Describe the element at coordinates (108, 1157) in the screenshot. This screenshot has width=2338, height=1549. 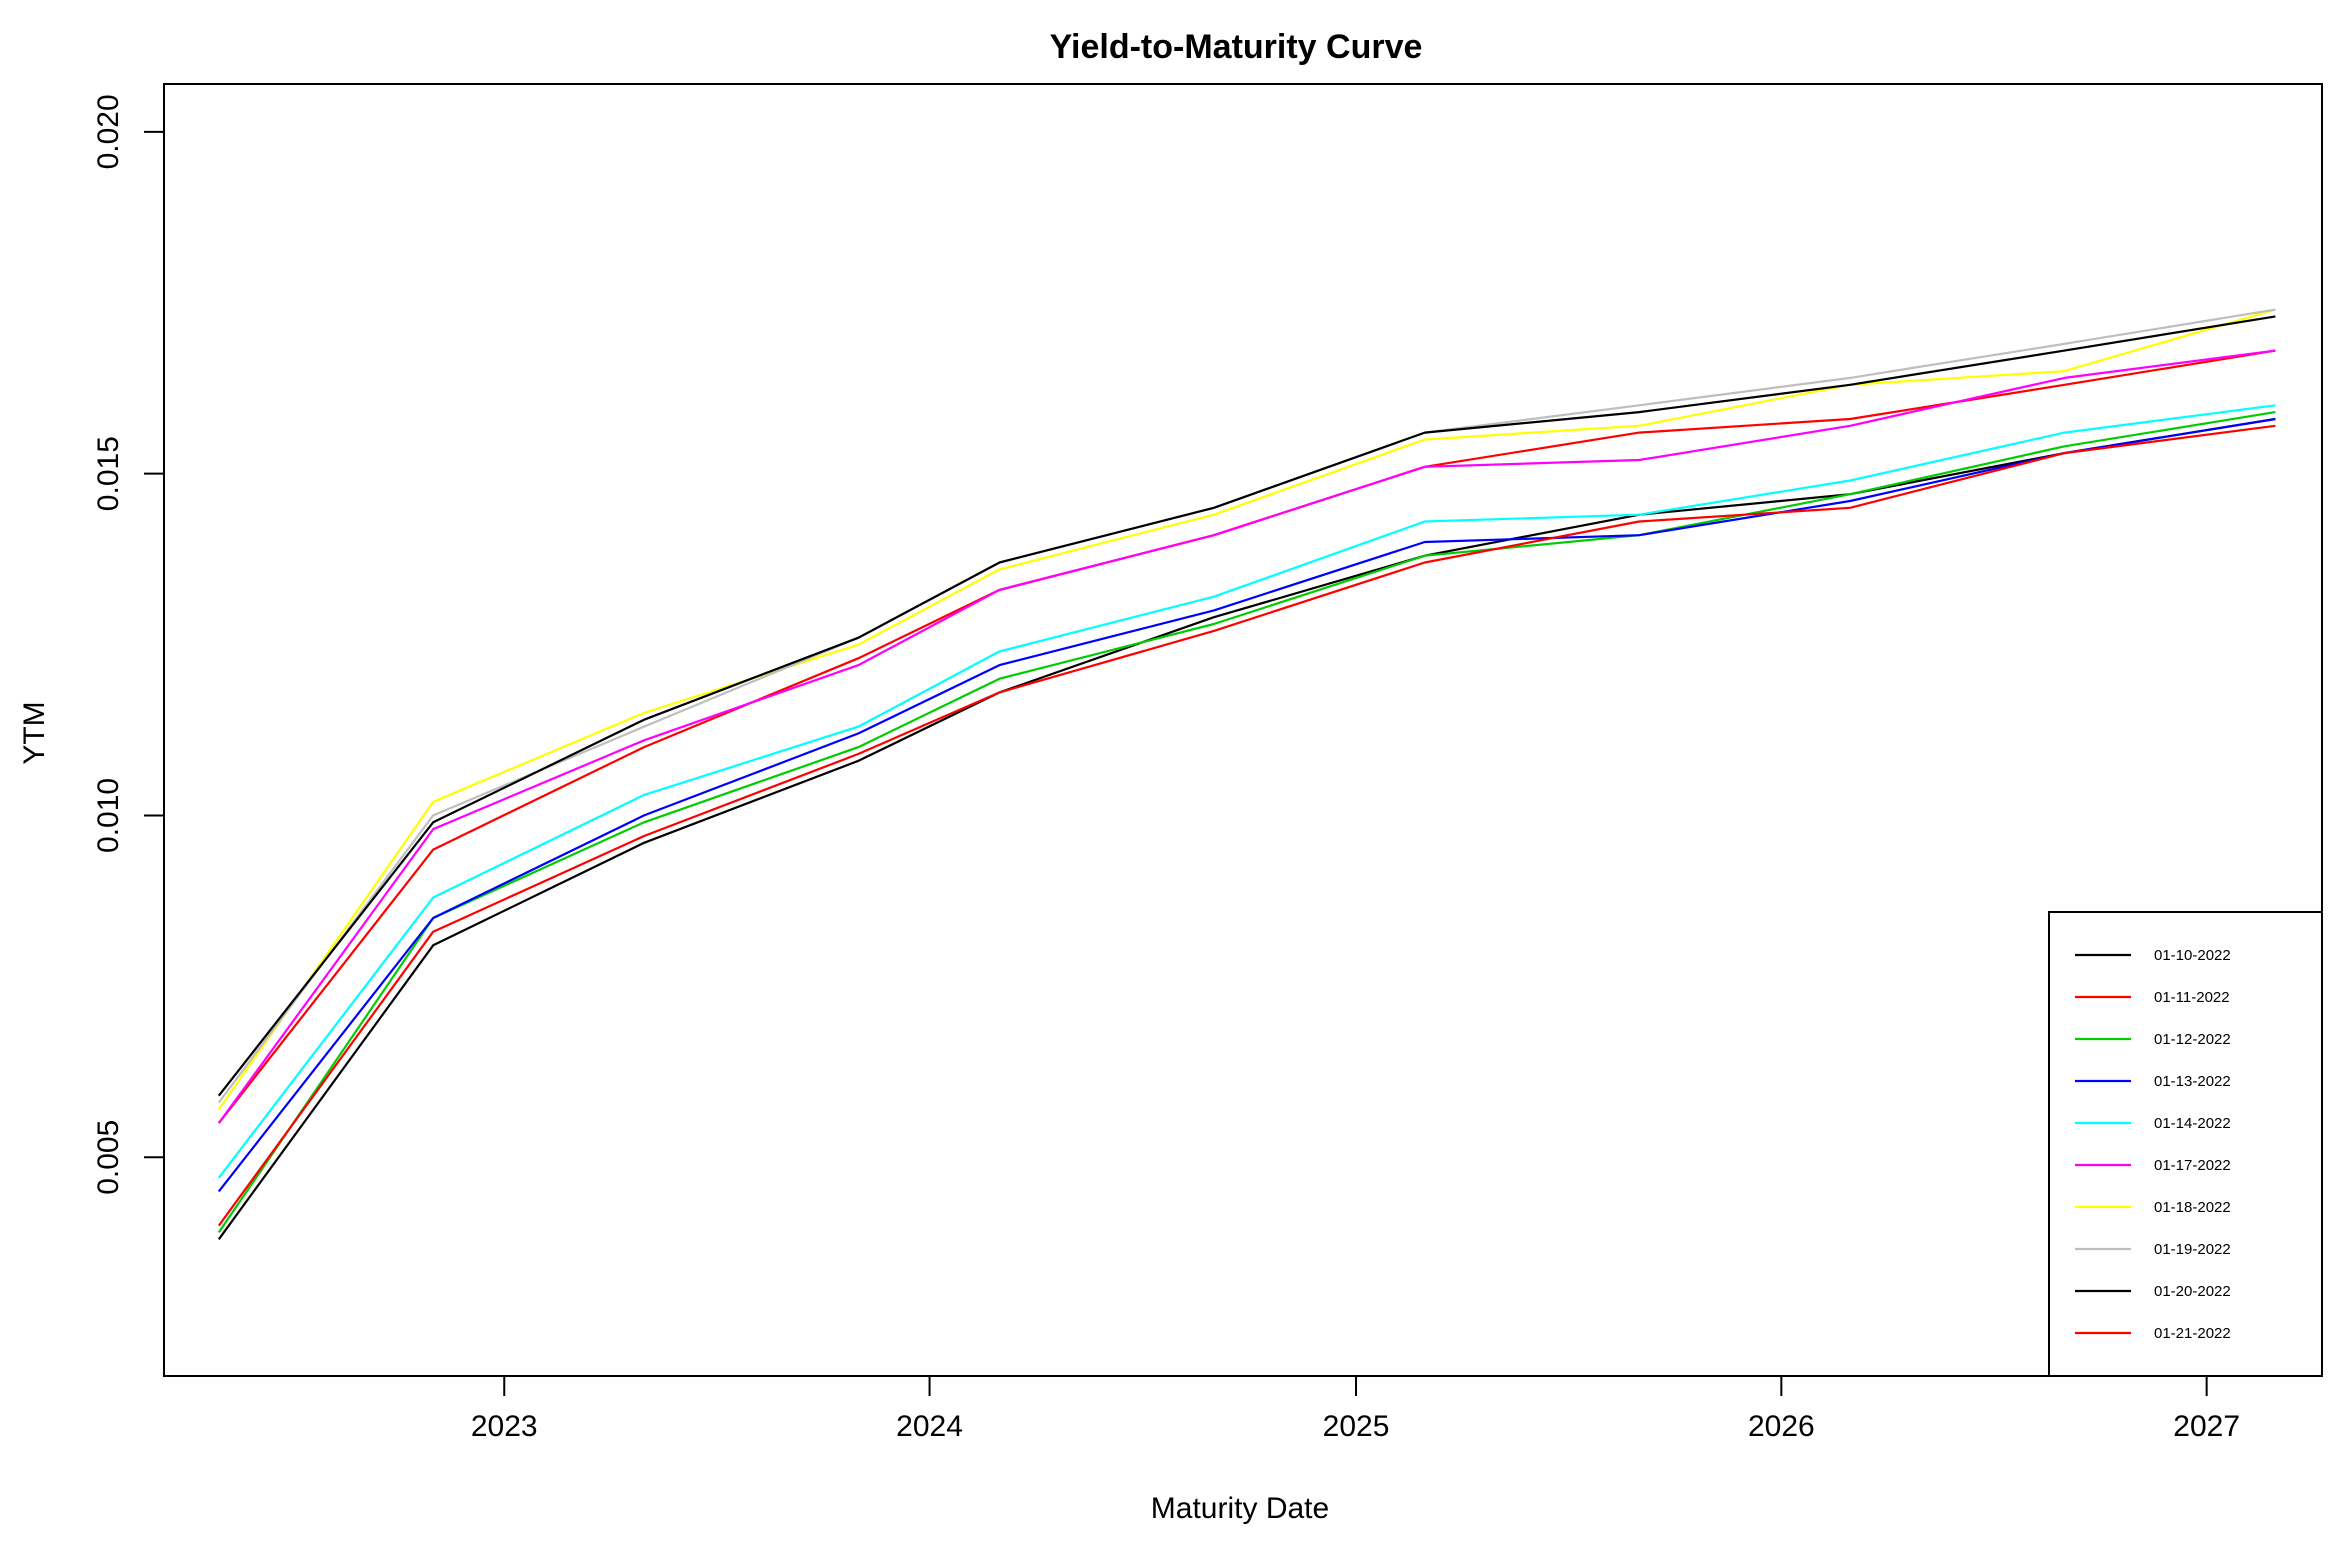
I see `y-tick-label: 0.005` at that location.